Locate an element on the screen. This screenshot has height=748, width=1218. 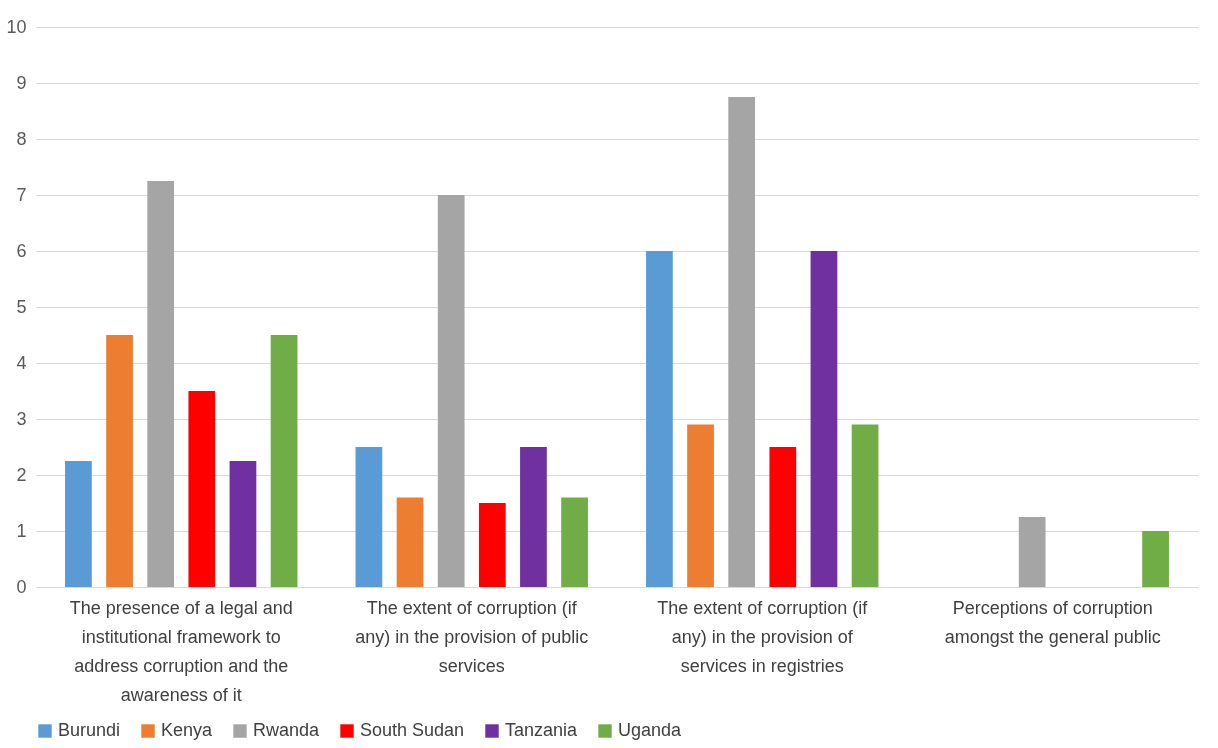
y-tick-label: 4 is located at coordinates (21, 362).